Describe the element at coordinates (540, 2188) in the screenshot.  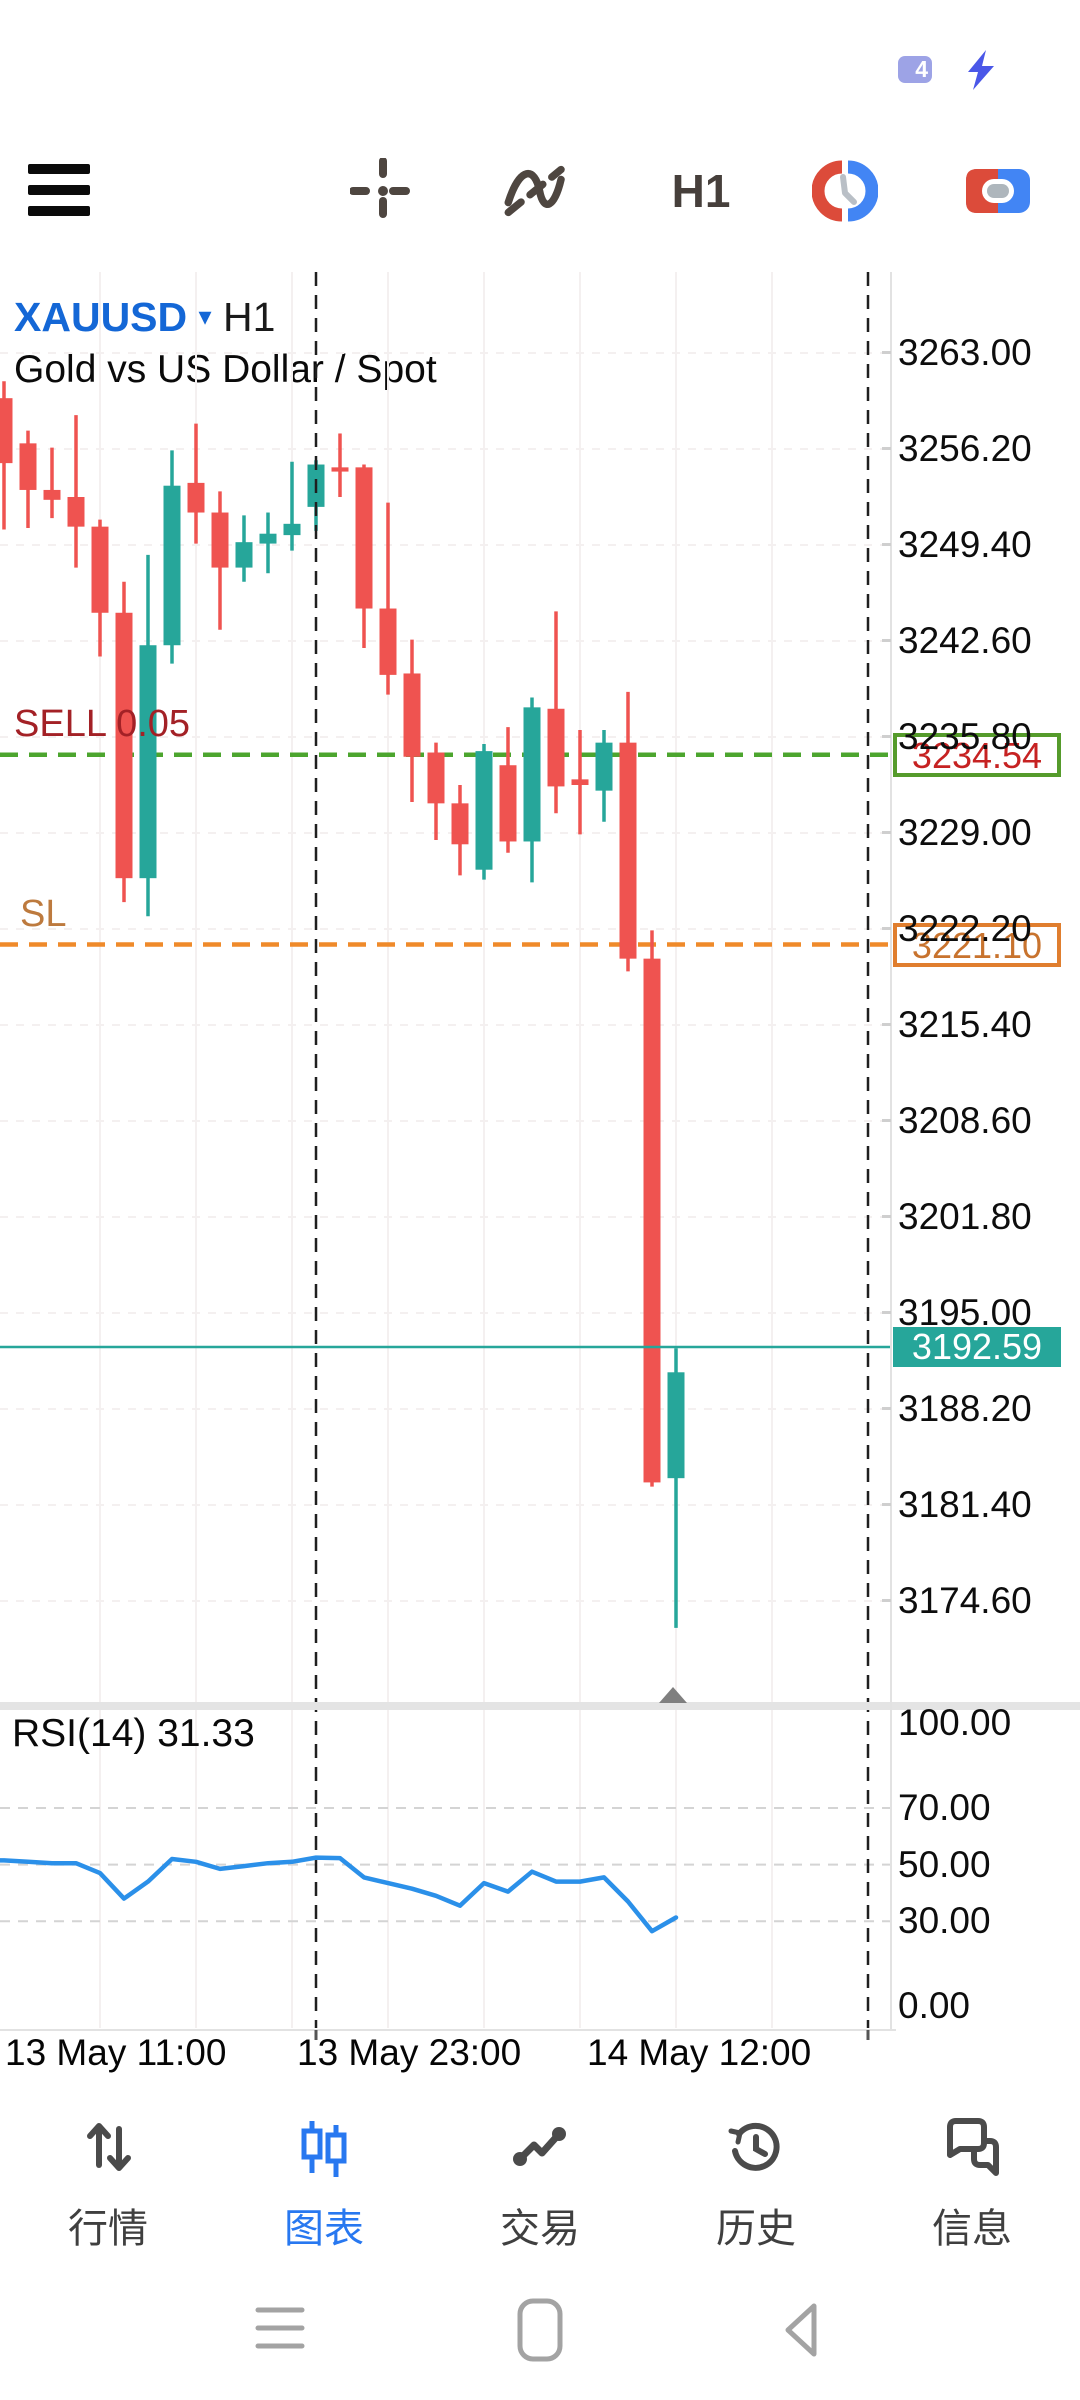
I see `tab-trade: 交易` at that location.